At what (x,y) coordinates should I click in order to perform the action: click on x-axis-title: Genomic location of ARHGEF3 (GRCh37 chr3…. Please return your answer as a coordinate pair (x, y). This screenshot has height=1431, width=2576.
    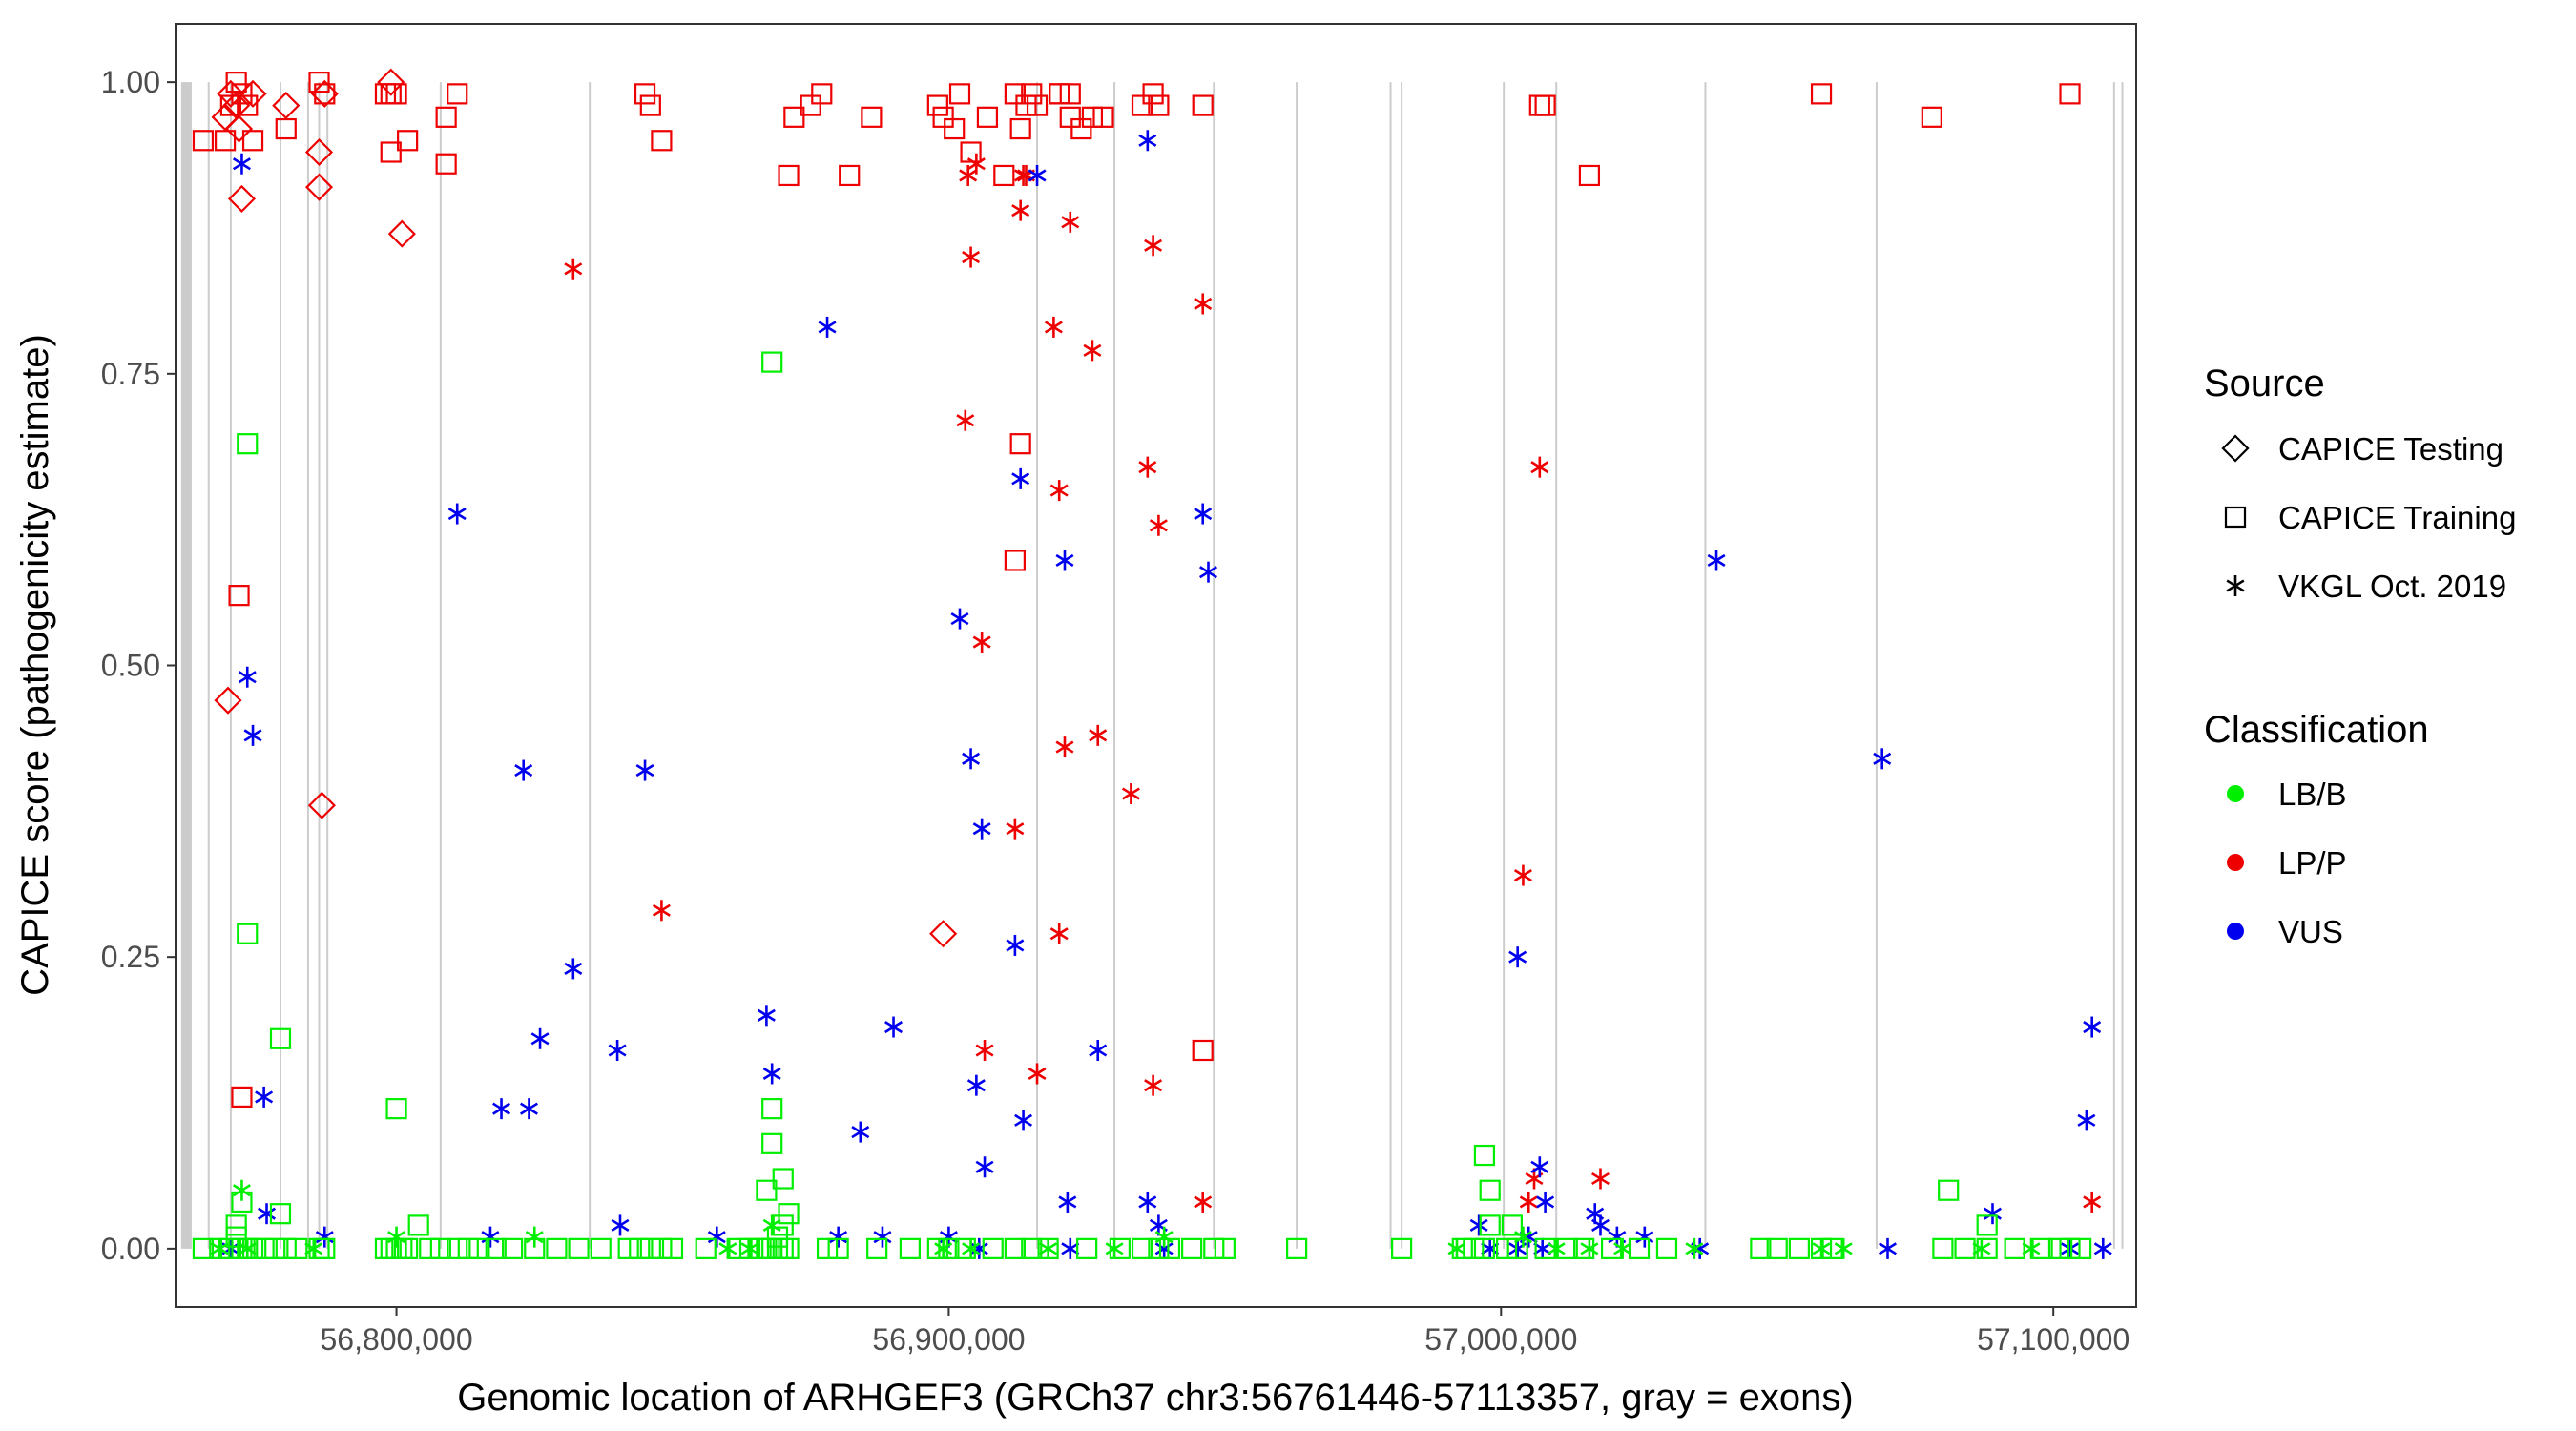
    Looking at the image, I should click on (1155, 1398).